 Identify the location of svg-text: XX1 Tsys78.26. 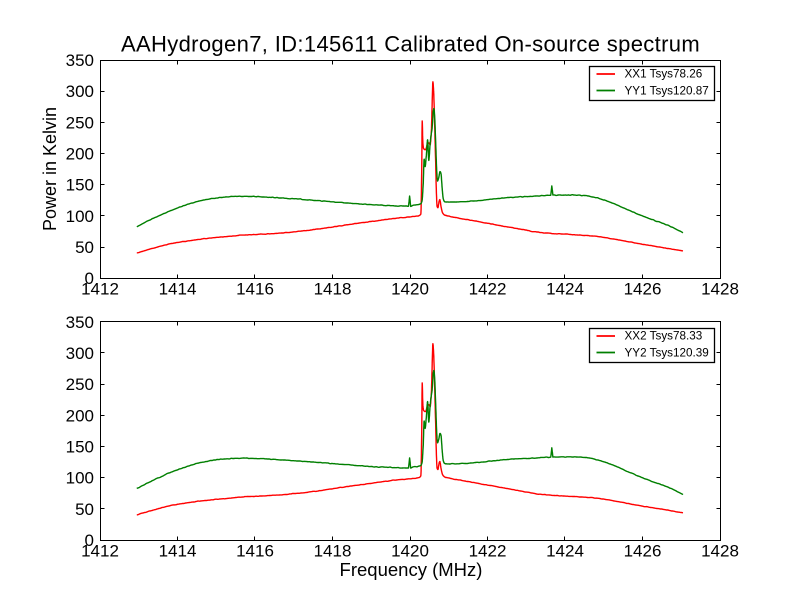
(664, 74).